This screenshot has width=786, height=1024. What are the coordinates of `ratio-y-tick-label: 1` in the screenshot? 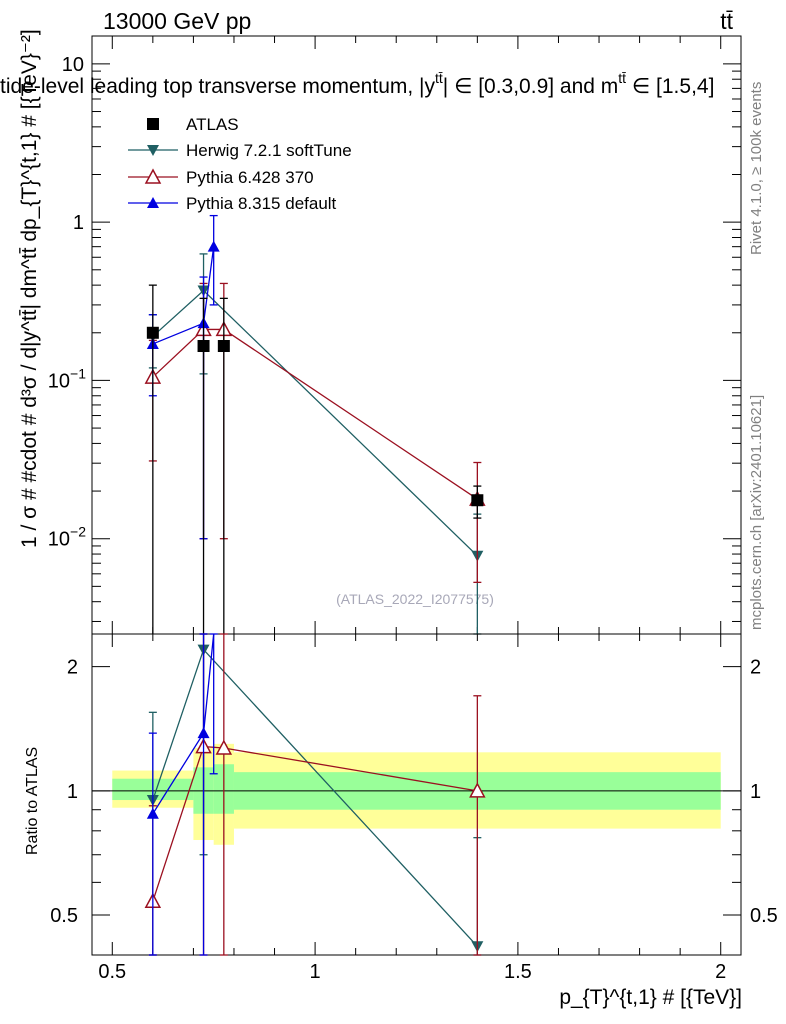 It's located at (72, 792).